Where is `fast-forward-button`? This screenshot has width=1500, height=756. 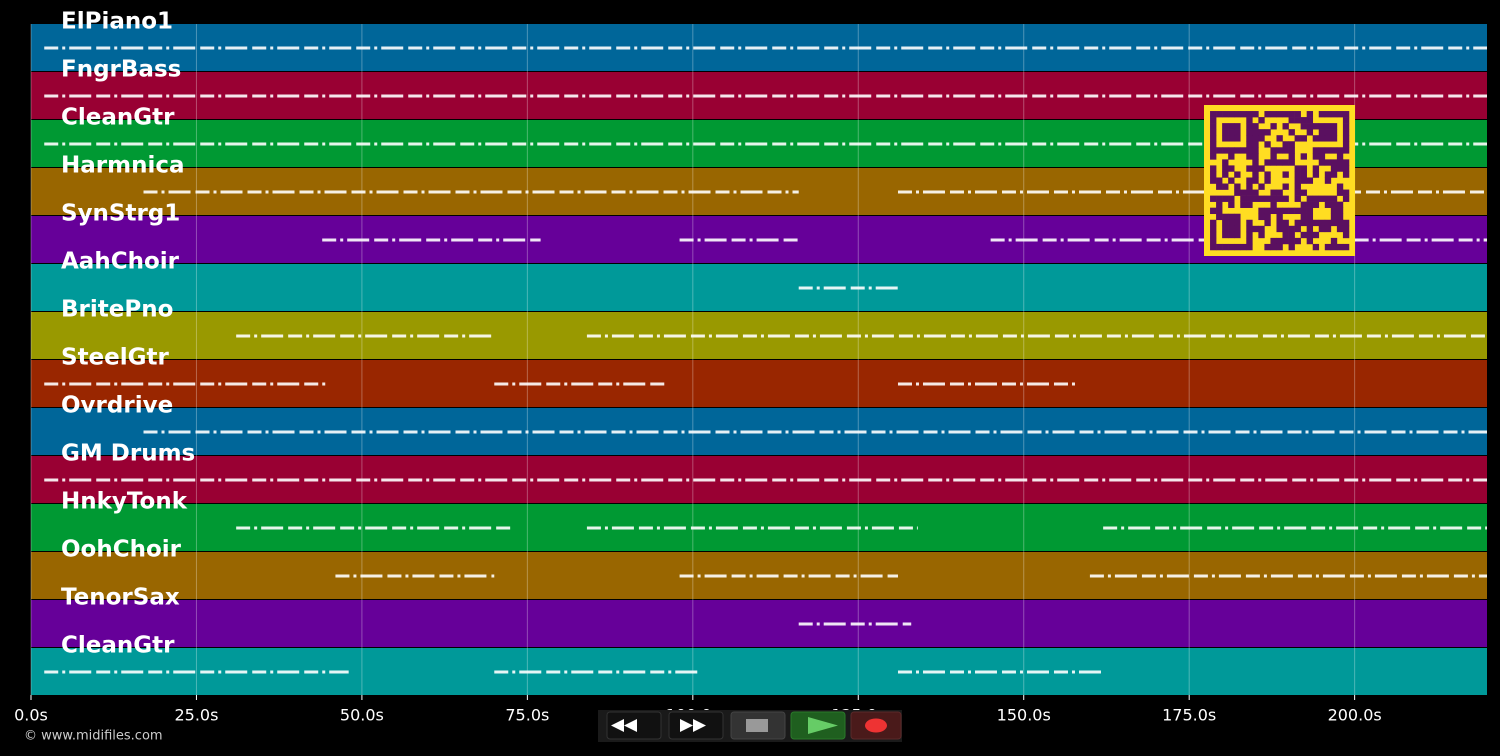
fast-forward-button is located at coordinates (696, 725).